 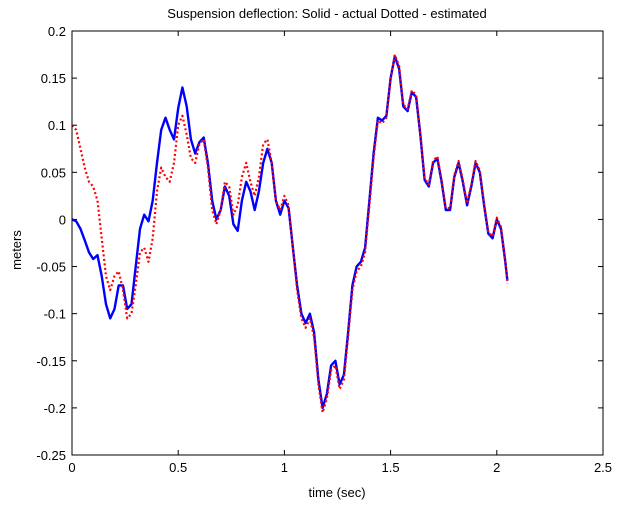 I want to click on y-tick-label: 0.15, so click(x=53, y=78).